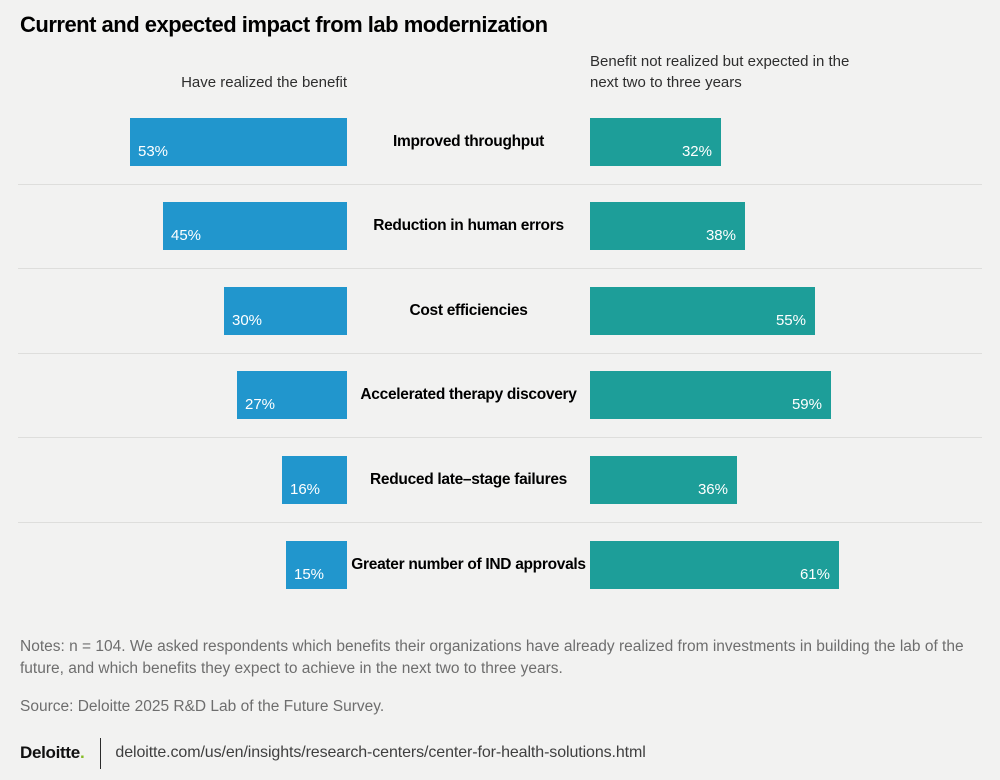  I want to click on deloitte-logo-text: Deloitte, so click(50, 752).